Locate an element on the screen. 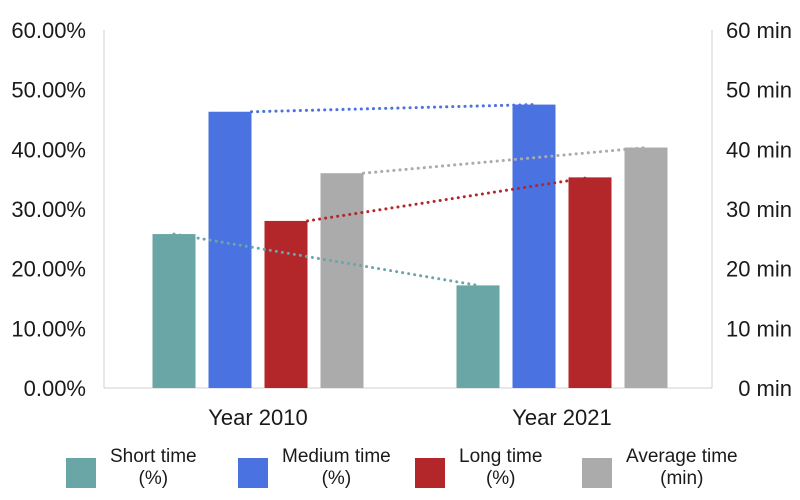  legend-label: Medium time (%) is located at coordinates (336, 467).